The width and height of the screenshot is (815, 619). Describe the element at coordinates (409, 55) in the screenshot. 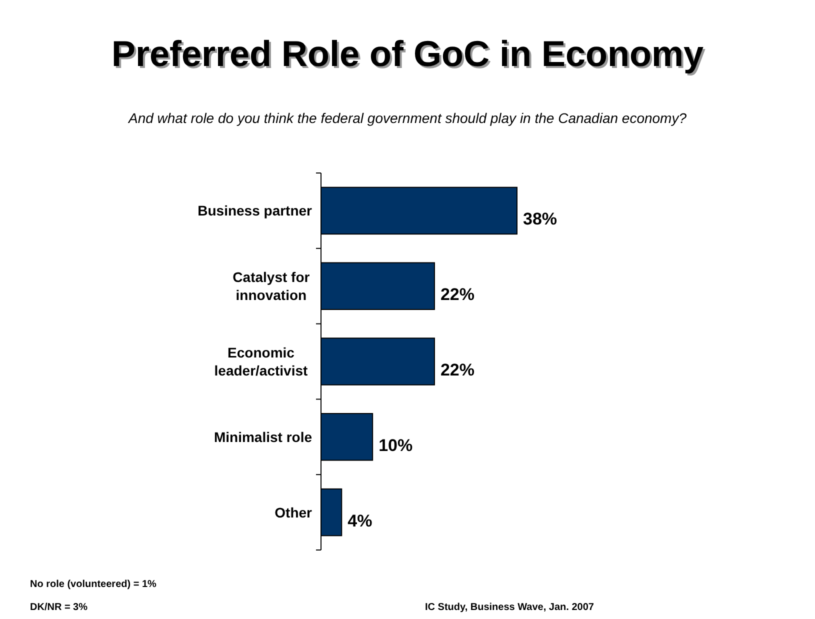

I see `chart-title: Preferred Role of GoC in Economy` at that location.